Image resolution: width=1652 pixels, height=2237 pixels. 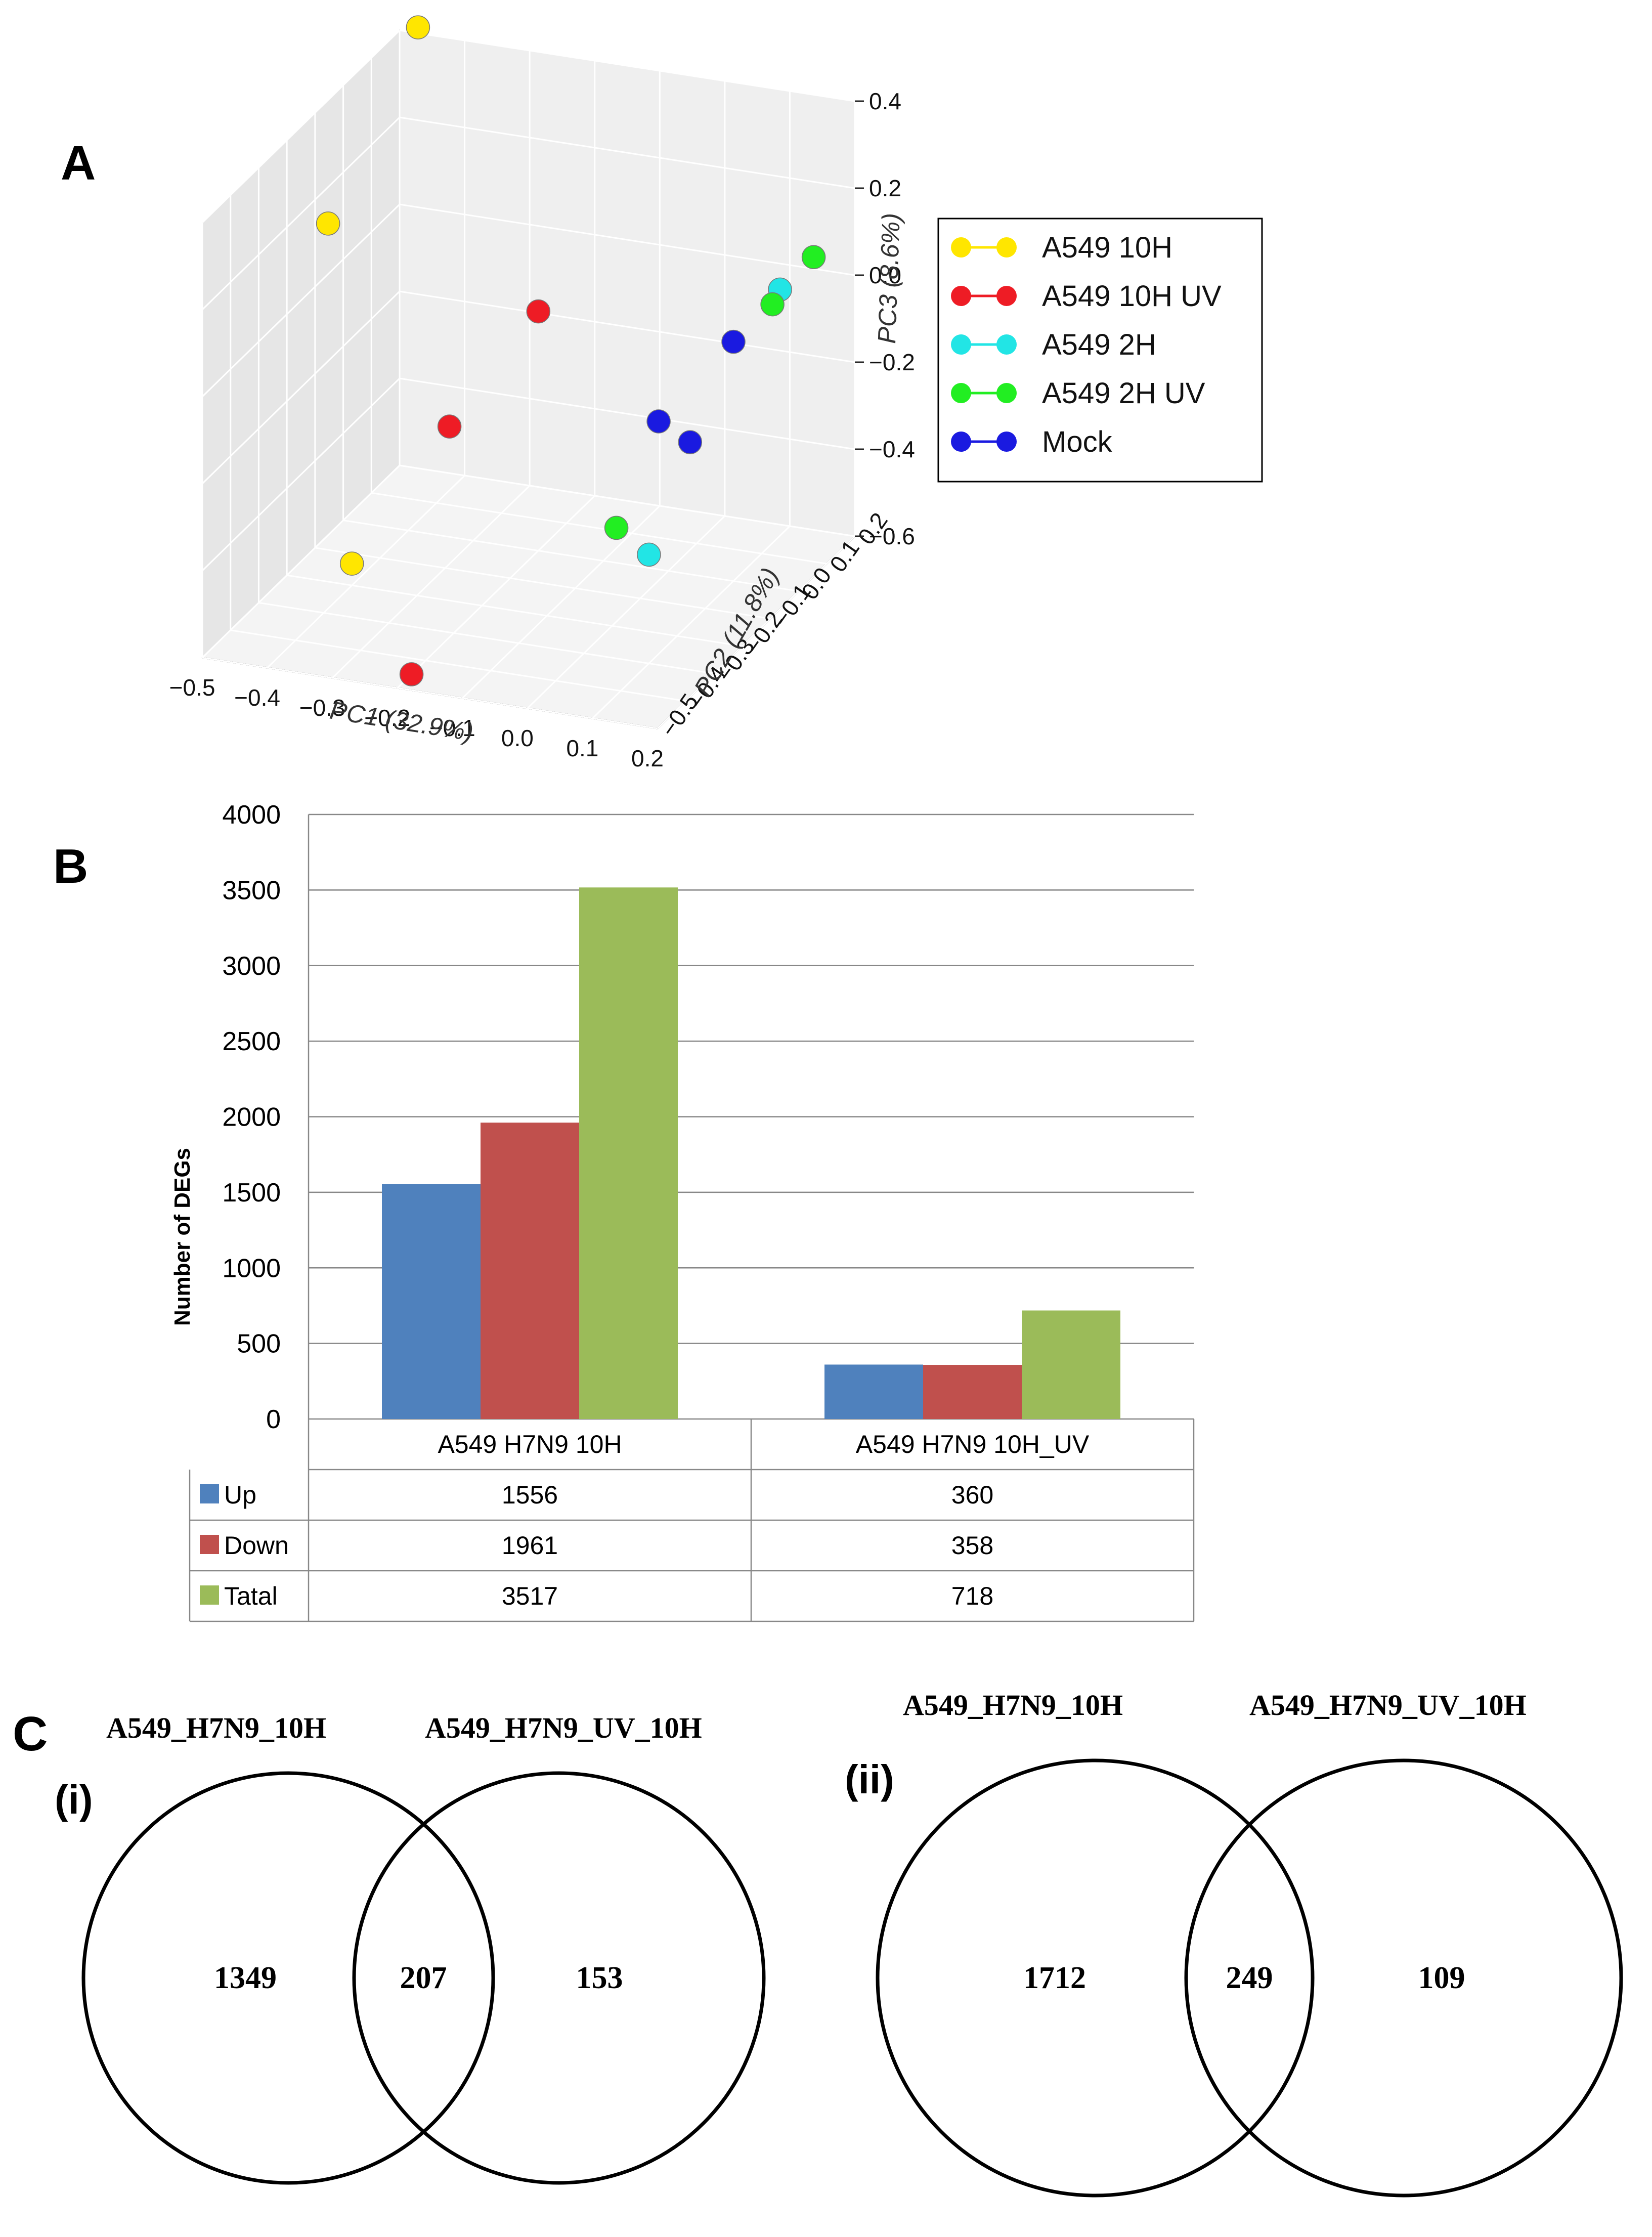 I want to click on legend: A549 10H A549 10H UV A549 2H A549 2H UV Mock, so click(x=1100, y=350).